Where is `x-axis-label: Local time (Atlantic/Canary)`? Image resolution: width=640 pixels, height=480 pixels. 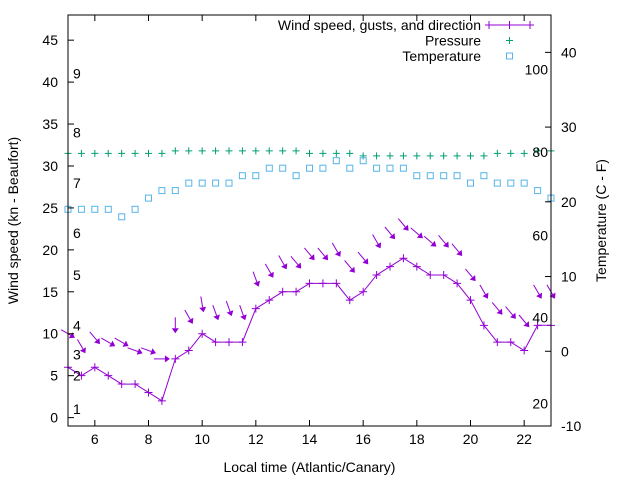 x-axis-label: Local time (Atlantic/Canary) is located at coordinates (310, 467).